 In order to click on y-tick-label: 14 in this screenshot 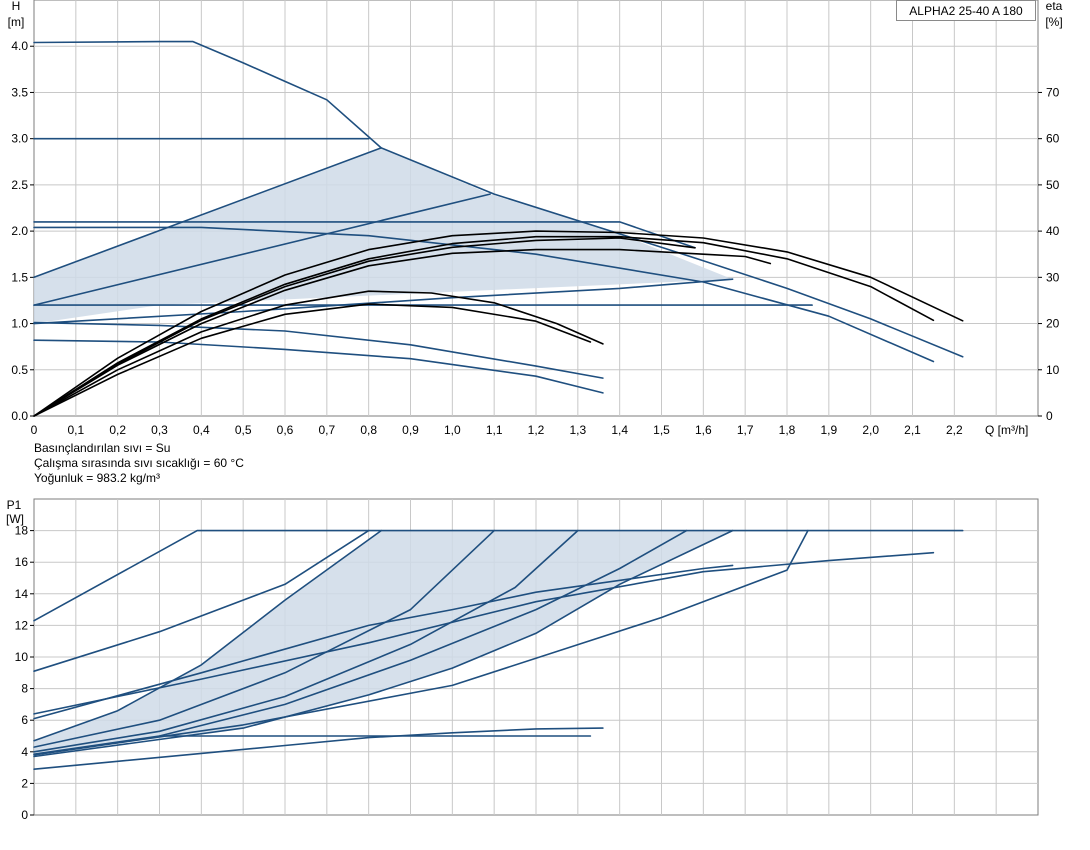, I will do `click(22, 594)`.